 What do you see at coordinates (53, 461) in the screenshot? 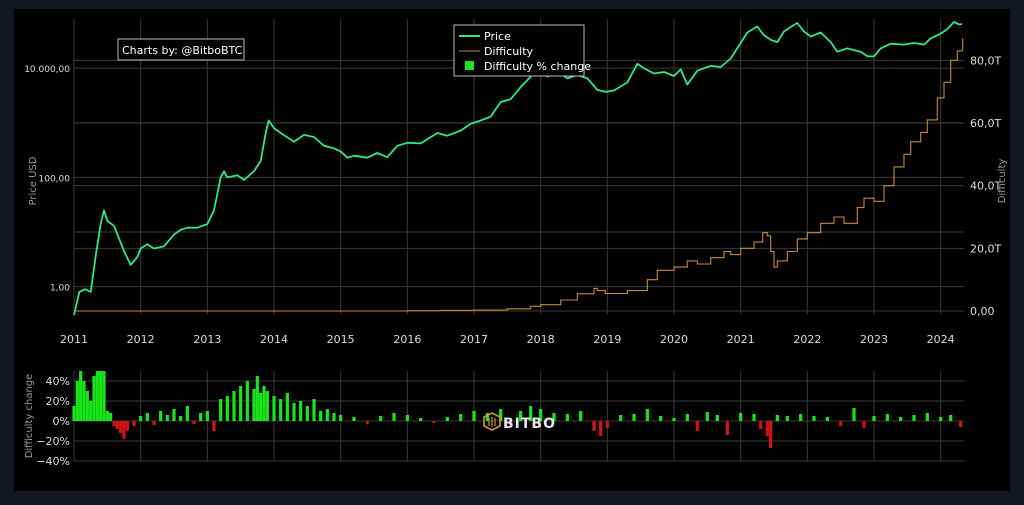
I see `change-tick-label: −40%` at bounding box center [53, 461].